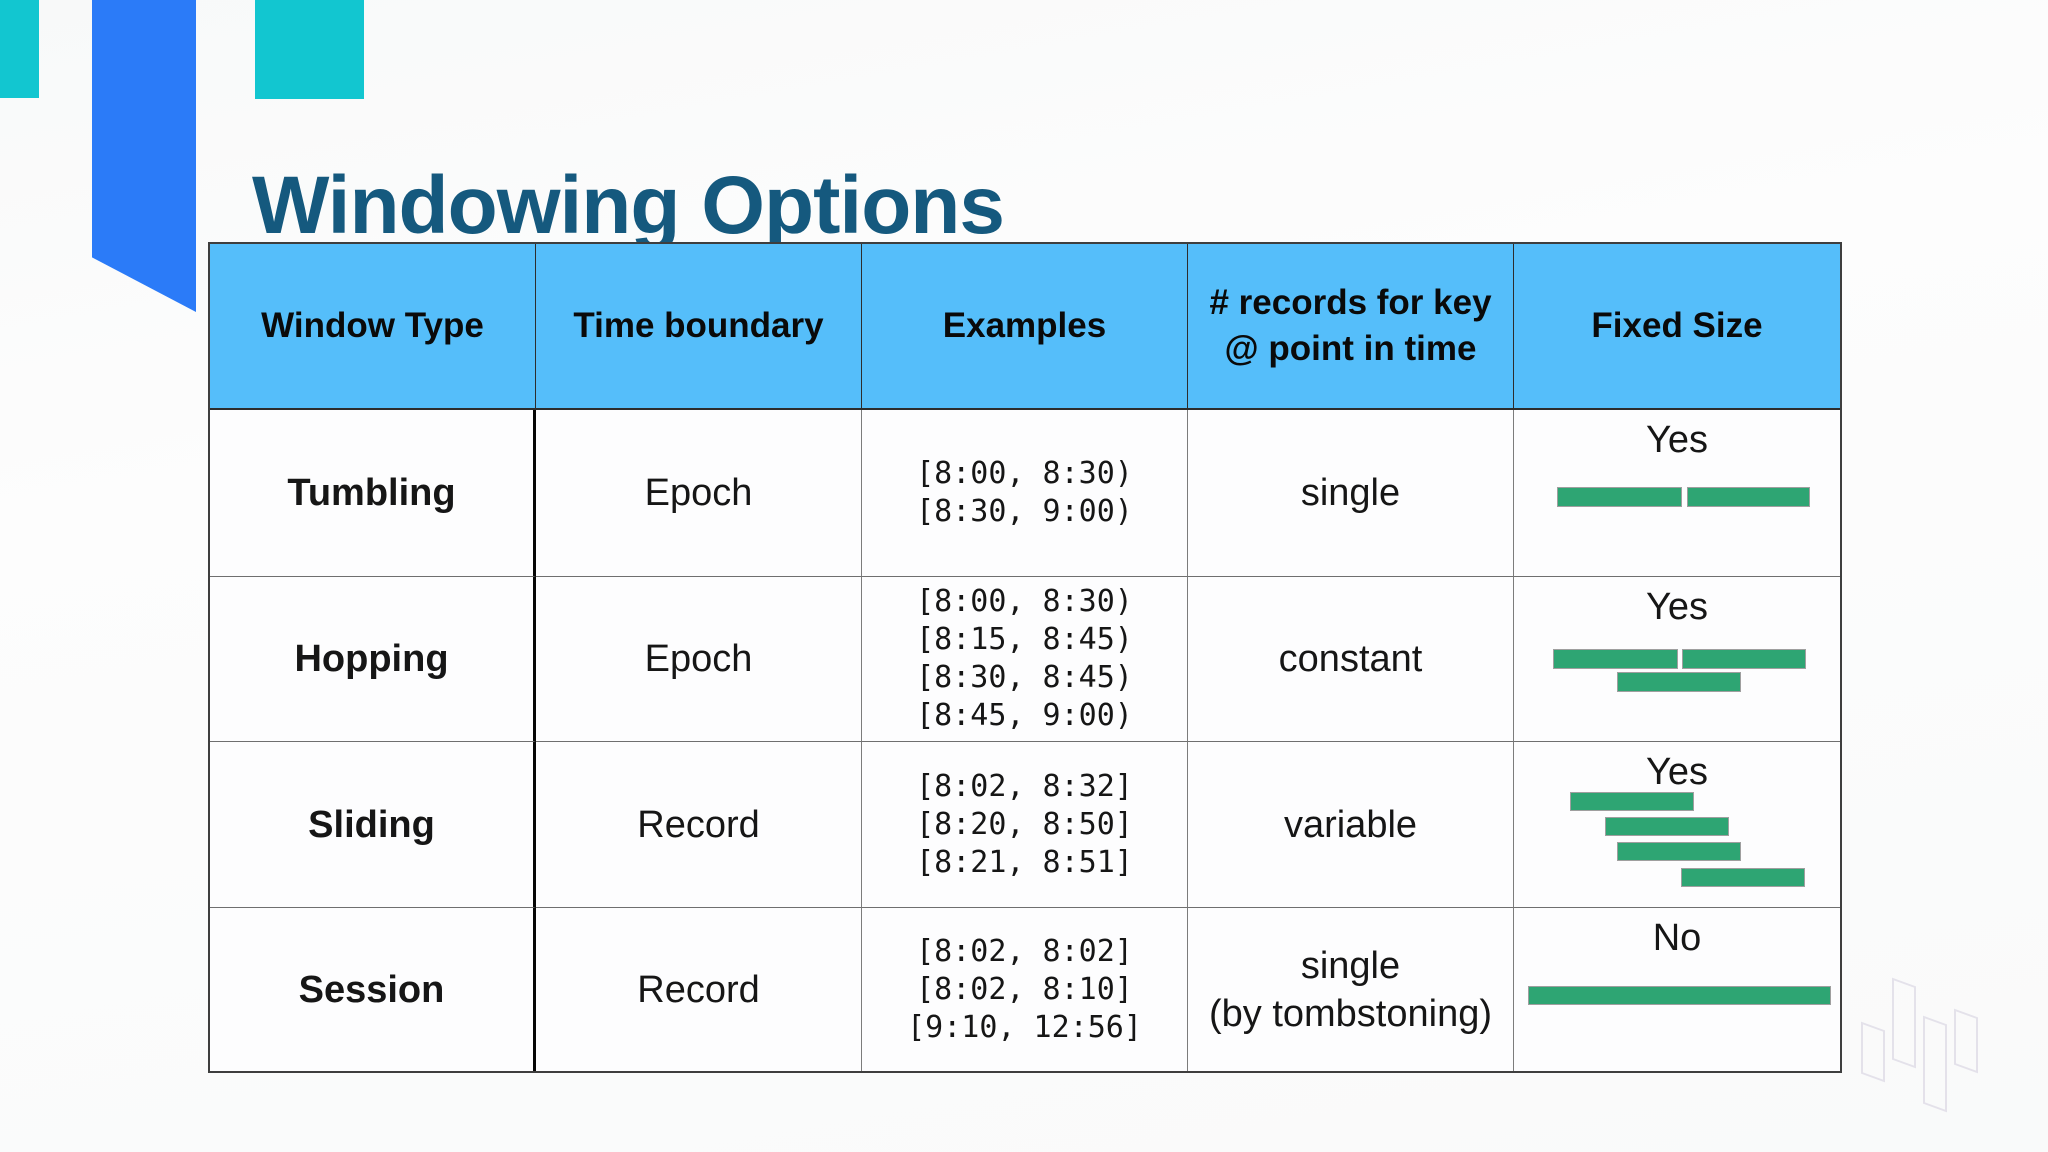  I want to click on examples-cell: [8:00, 8:30) [8:30, 9:00), so click(1025, 493).